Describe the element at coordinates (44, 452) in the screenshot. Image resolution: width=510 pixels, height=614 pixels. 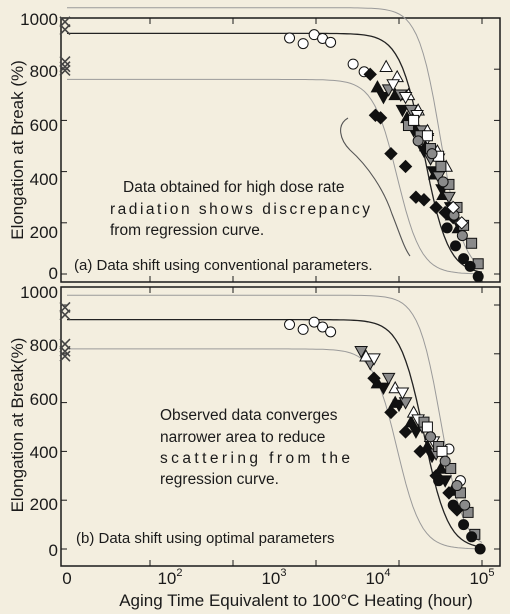
I see `panel-b-ytick-400: 400` at that location.